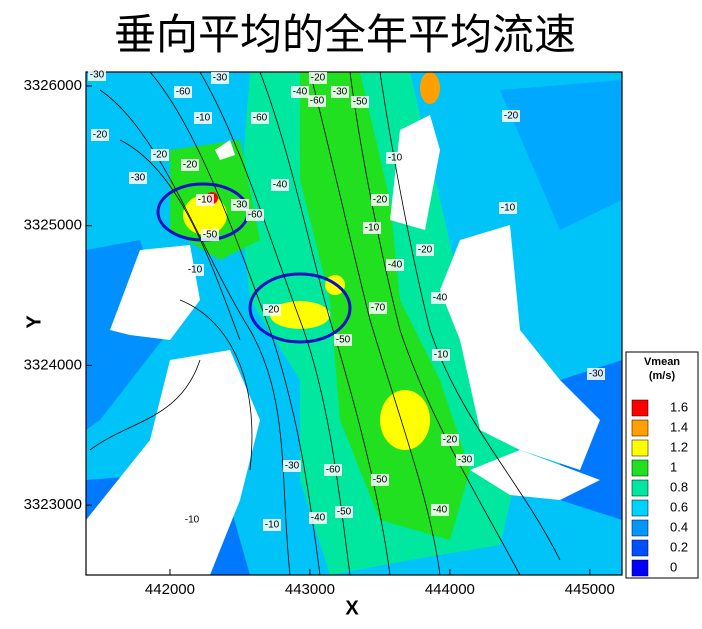 The image size is (702, 629). I want to click on contour-label: -70, so click(378, 308).